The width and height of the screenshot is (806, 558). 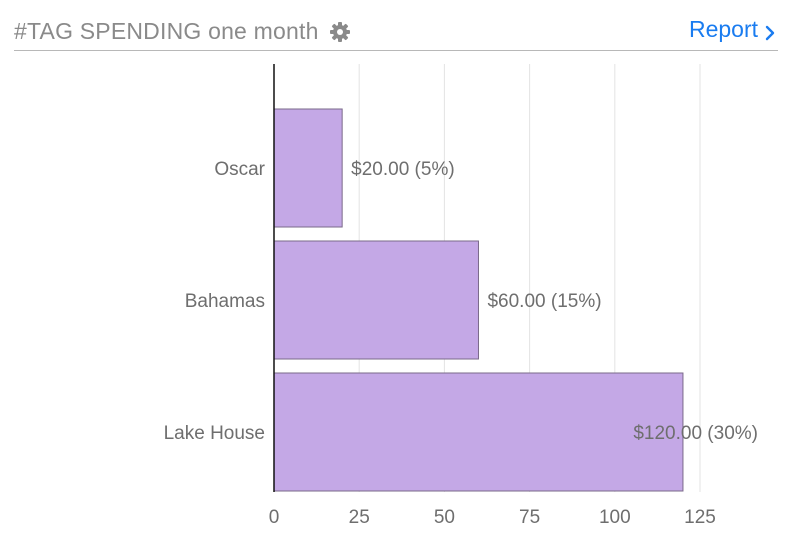 I want to click on x-tick-label: 100, so click(x=615, y=517).